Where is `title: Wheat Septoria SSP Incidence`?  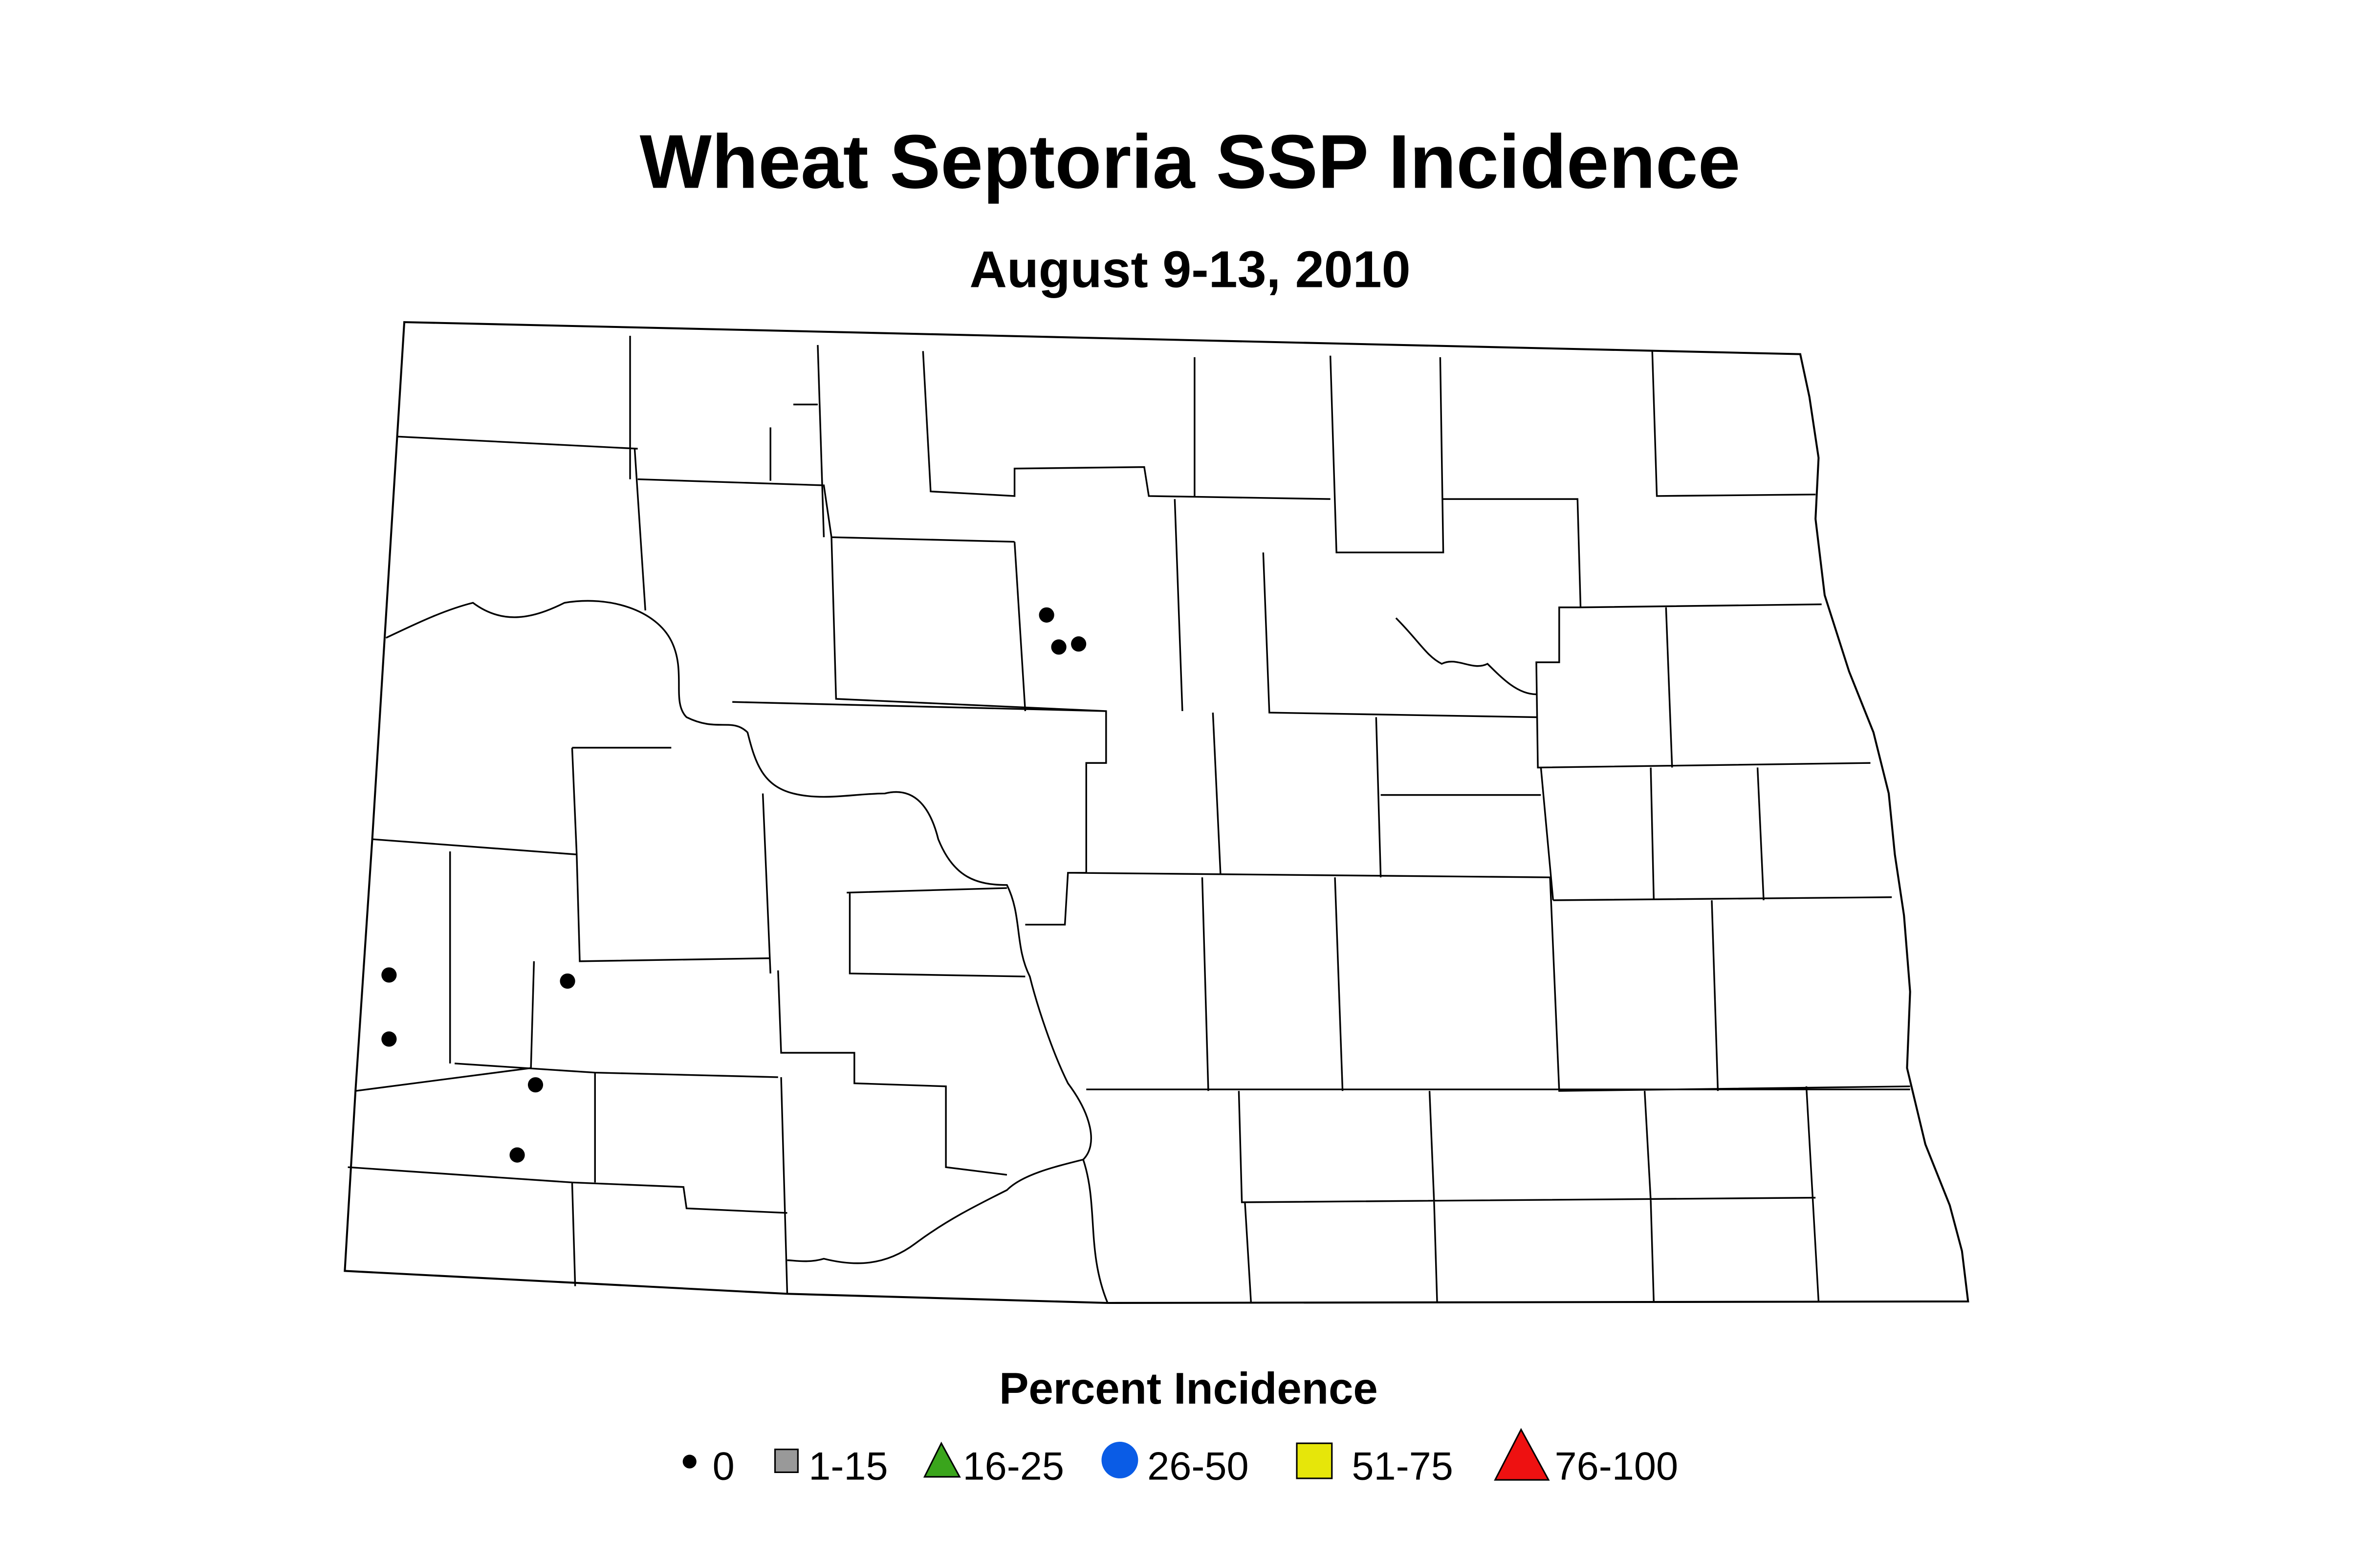
title: Wheat Septoria SSP Incidence is located at coordinates (1190, 162).